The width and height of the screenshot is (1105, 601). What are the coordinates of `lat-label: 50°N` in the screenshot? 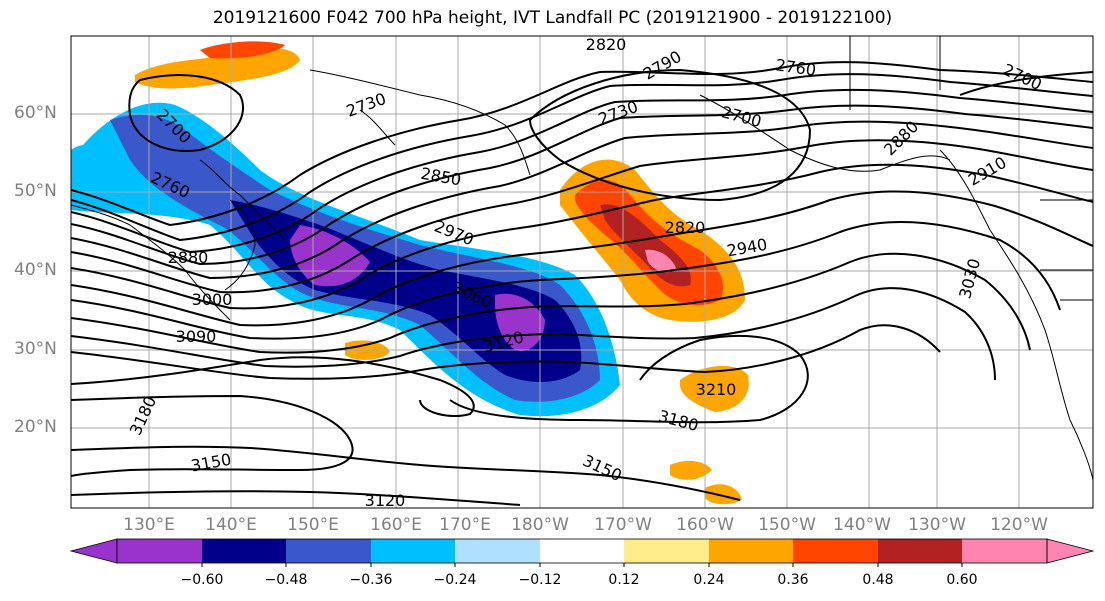 It's located at (35, 191).